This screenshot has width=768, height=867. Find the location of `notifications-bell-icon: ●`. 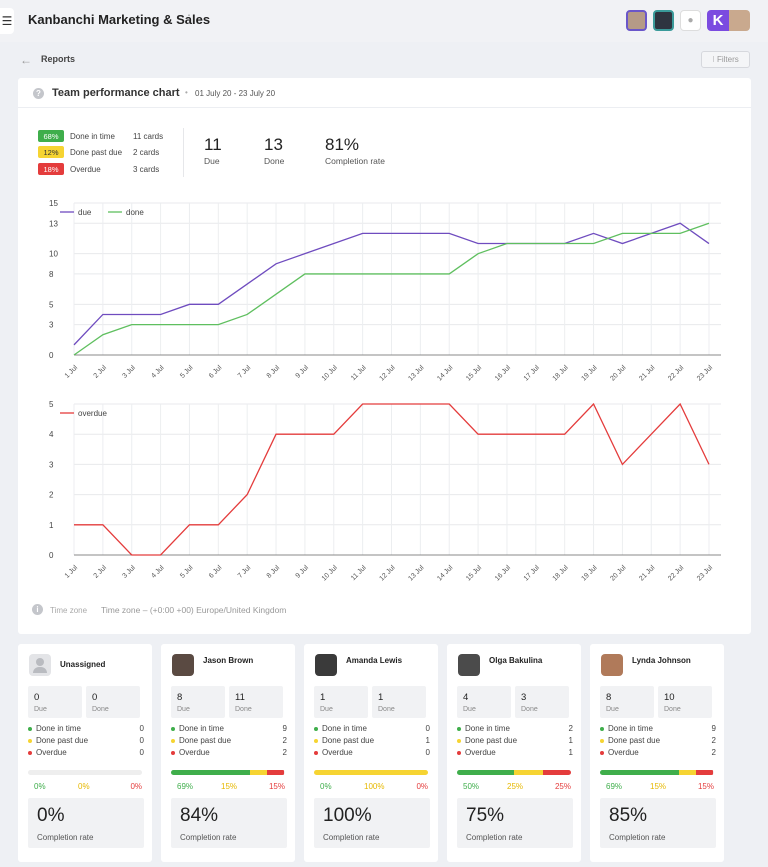

notifications-bell-icon: ● is located at coordinates (690, 20).